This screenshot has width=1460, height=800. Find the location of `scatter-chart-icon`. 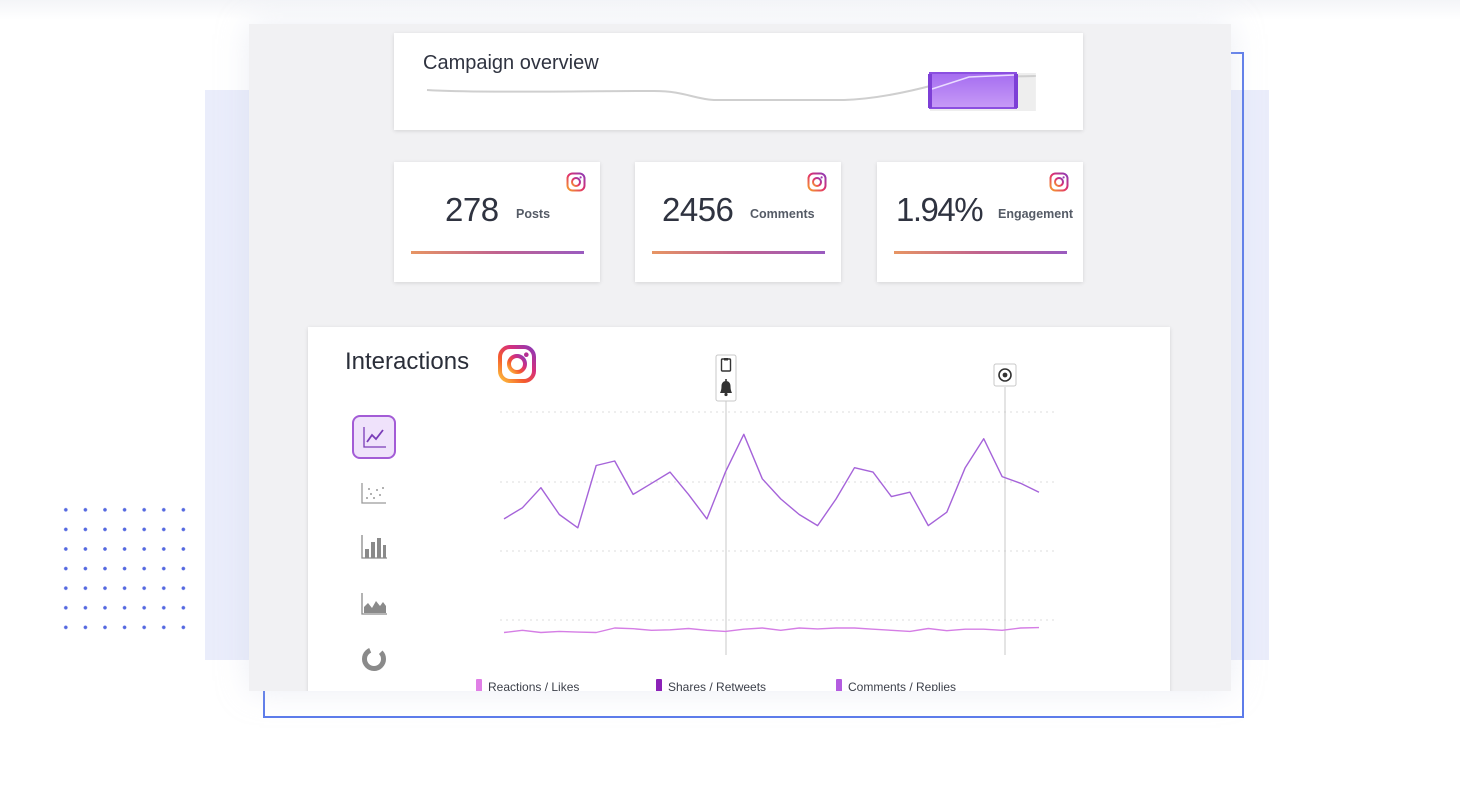

scatter-chart-icon is located at coordinates (373, 493).